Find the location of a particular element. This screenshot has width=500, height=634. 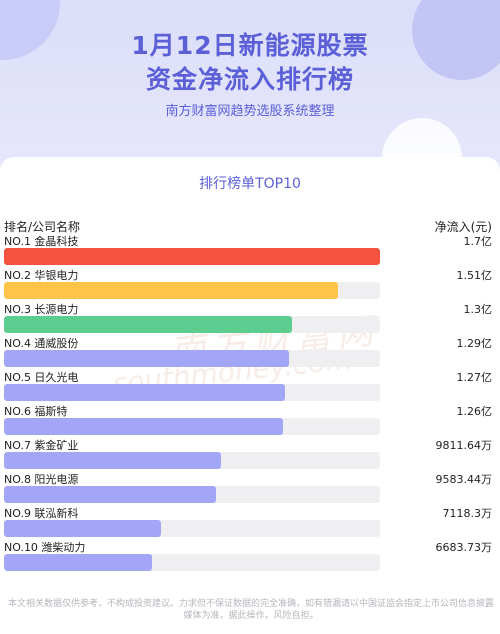

chart-row: NO.2 华银电力 1.51亿 is located at coordinates (250, 284).